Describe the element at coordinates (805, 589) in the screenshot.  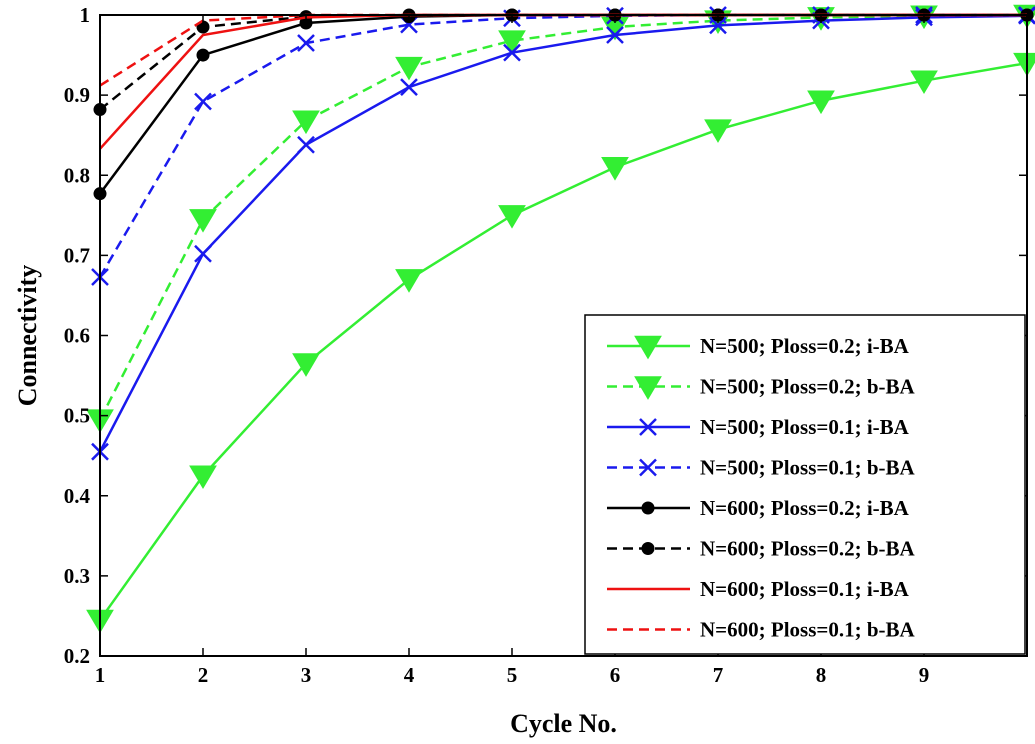
I see `legend-label: N=600; Ploss=0.1; i-BA` at that location.